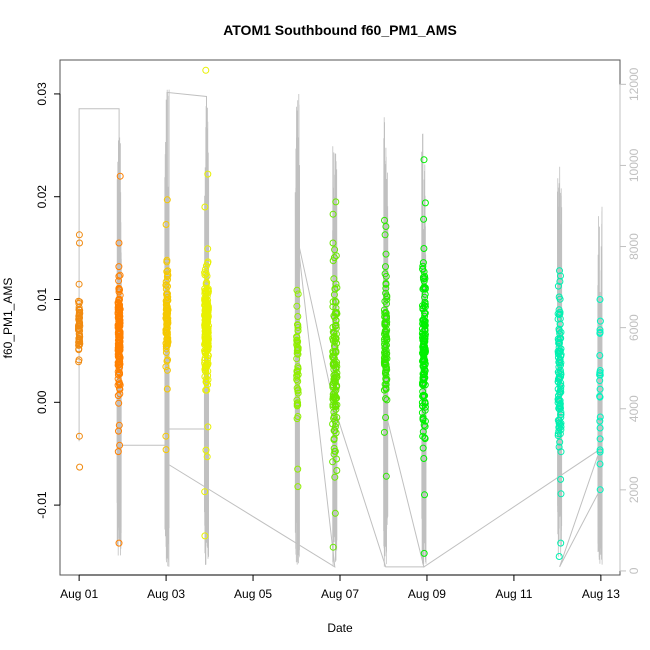 This screenshot has height=650, width=650. I want to click on y-tick-label: 0.00, so click(42, 402).